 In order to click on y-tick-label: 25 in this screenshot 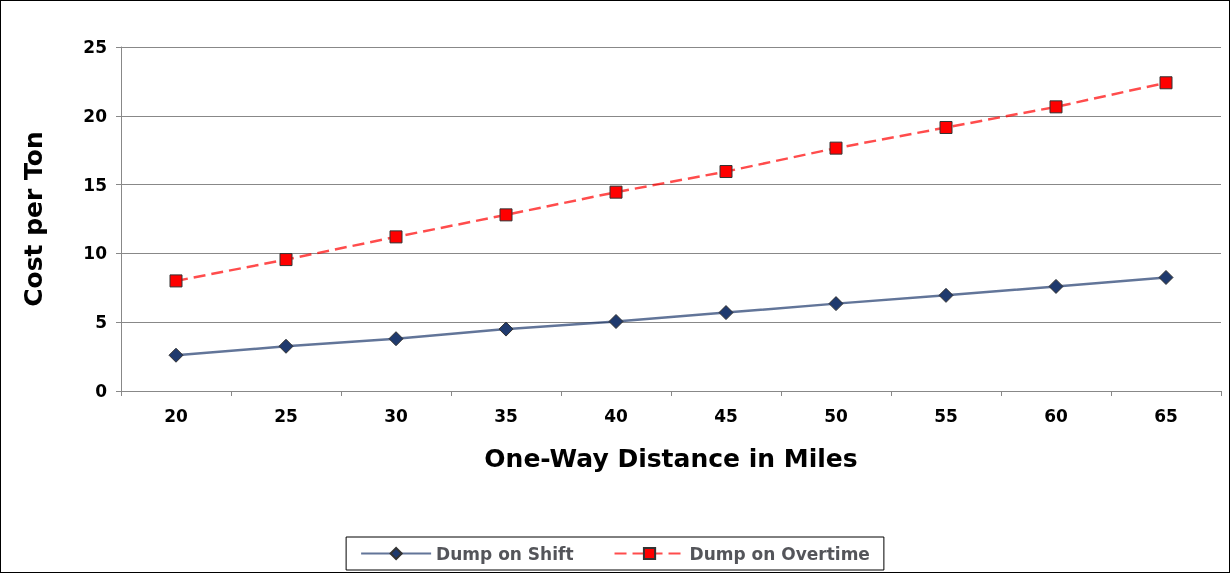, I will do `click(95, 47)`.